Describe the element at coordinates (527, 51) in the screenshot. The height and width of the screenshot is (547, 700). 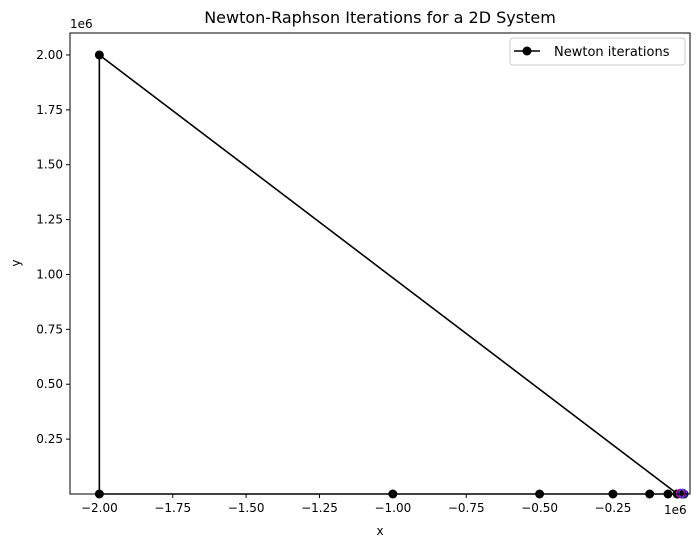
I see `legend-marker` at that location.